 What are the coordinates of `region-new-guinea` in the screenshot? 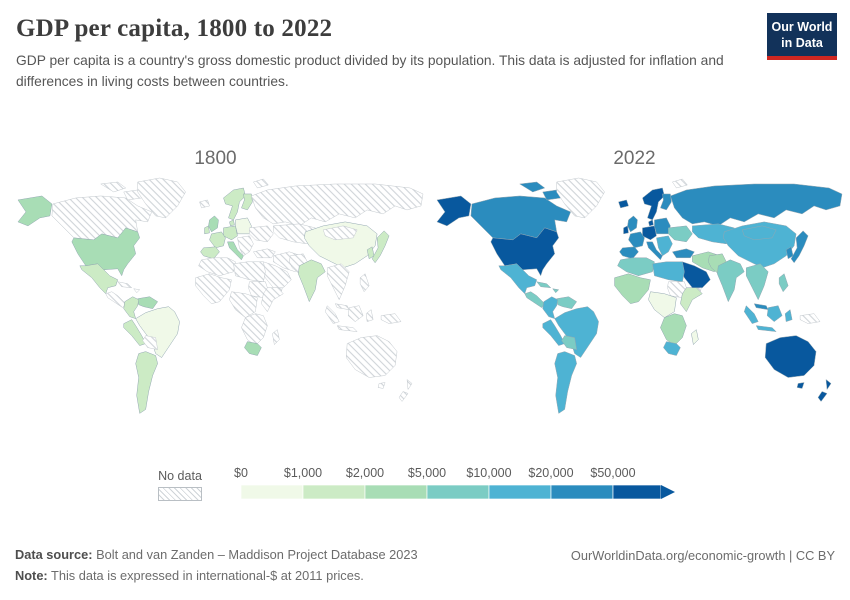 It's located at (810, 319).